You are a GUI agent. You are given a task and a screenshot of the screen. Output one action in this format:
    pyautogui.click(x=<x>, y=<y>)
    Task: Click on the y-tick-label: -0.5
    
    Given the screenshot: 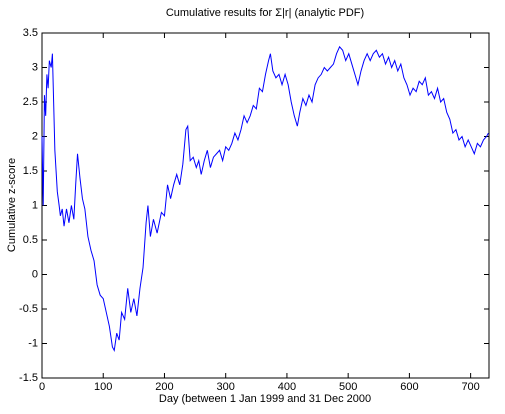 What is the action you would take?
    pyautogui.click(x=28, y=309)
    